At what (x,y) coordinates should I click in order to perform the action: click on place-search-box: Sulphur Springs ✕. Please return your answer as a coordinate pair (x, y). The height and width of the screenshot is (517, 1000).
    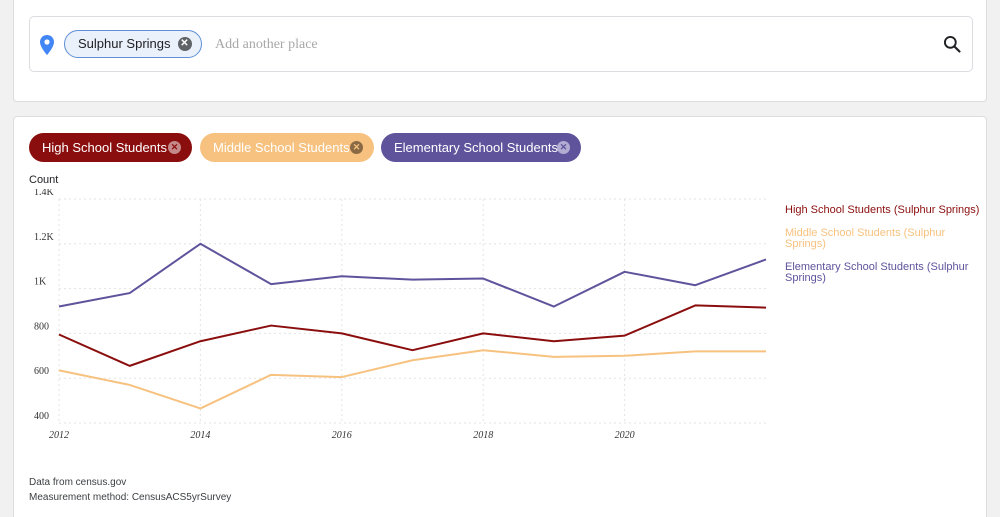
    Looking at the image, I should click on (501, 44).